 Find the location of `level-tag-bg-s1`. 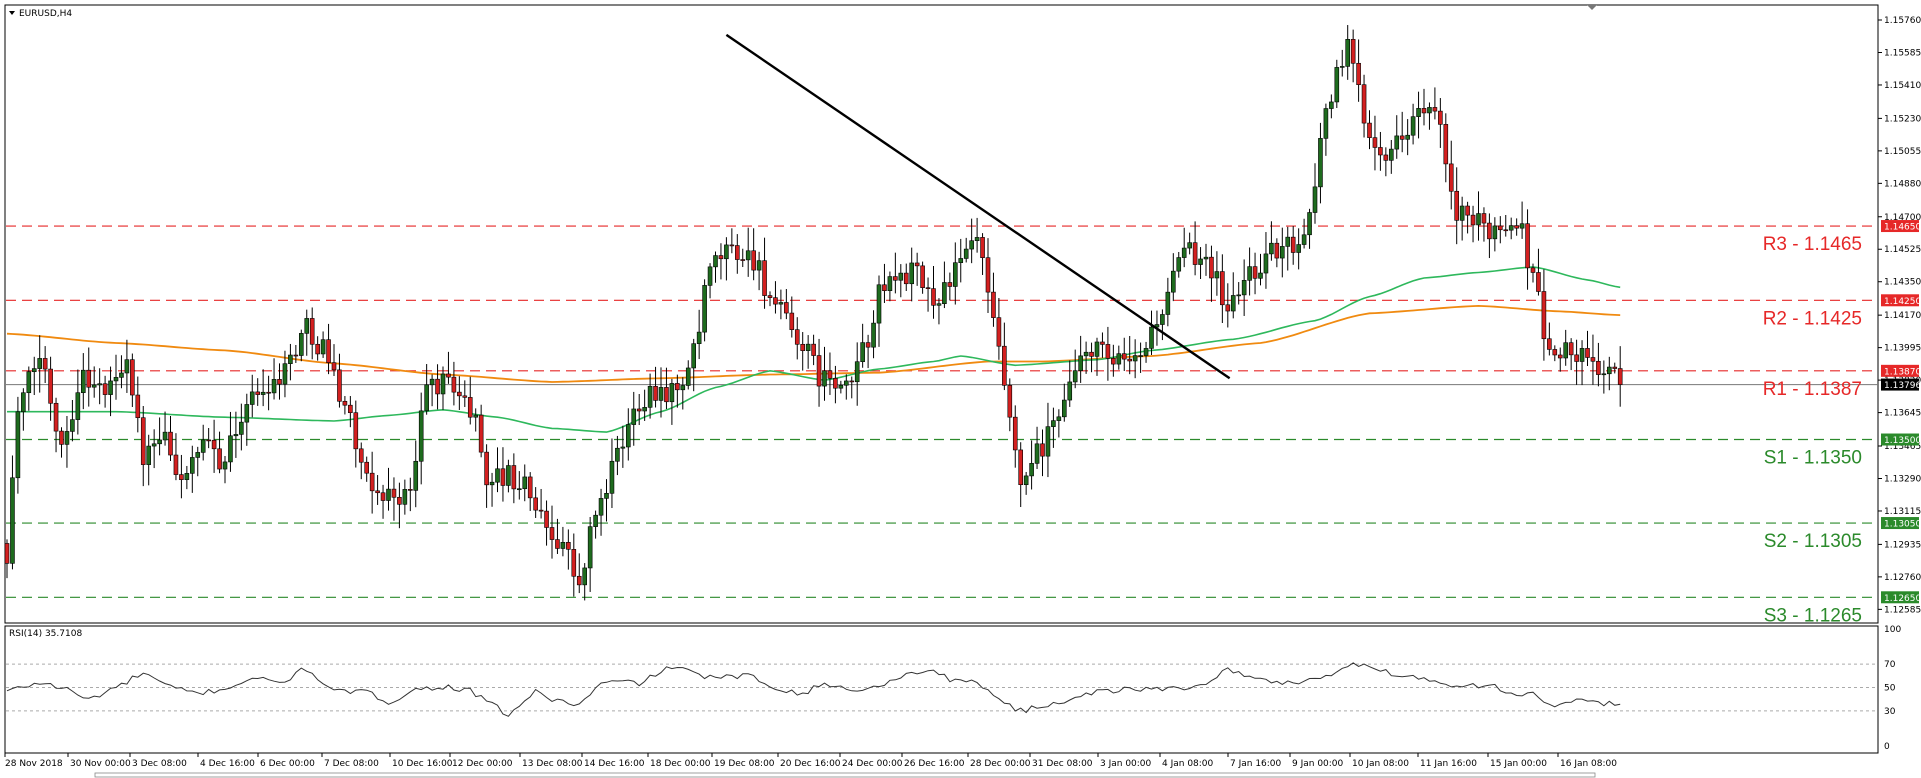

level-tag-bg-s1 is located at coordinates (1900, 439).